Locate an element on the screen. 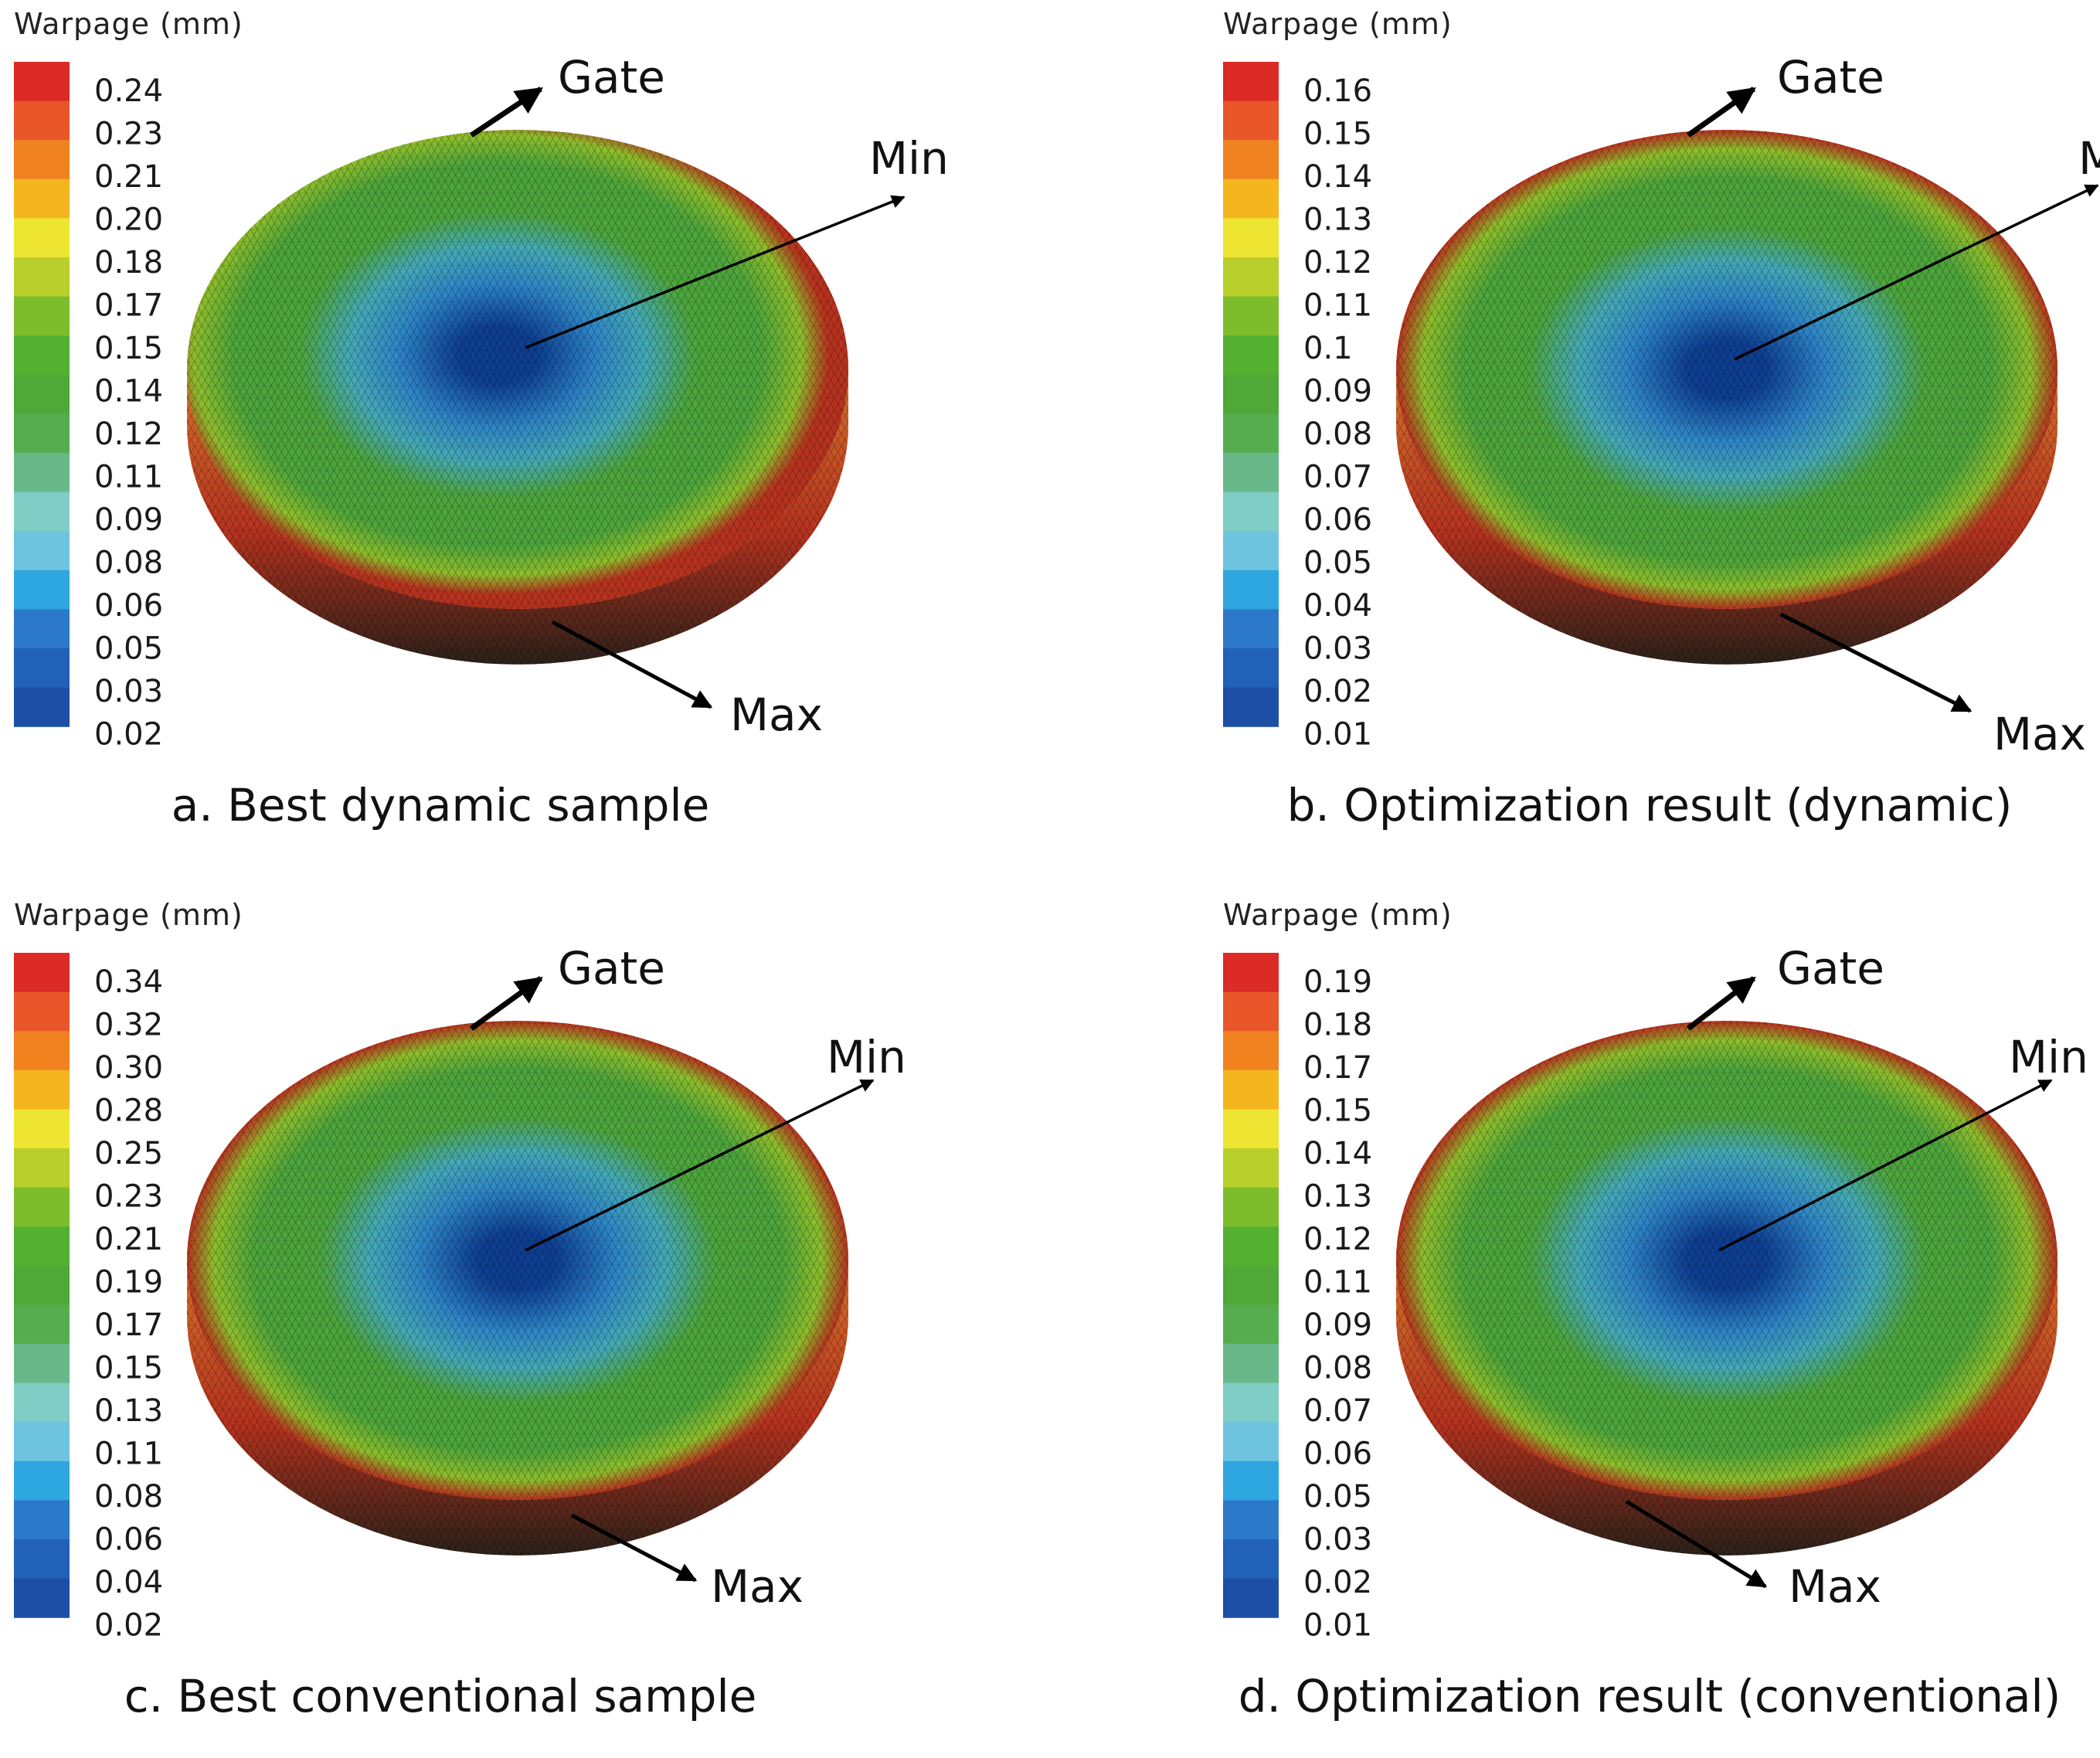 Image resolution: width=2100 pixels, height=1758 pixels. colorbar-tick-label: 0.25 is located at coordinates (128, 1153).